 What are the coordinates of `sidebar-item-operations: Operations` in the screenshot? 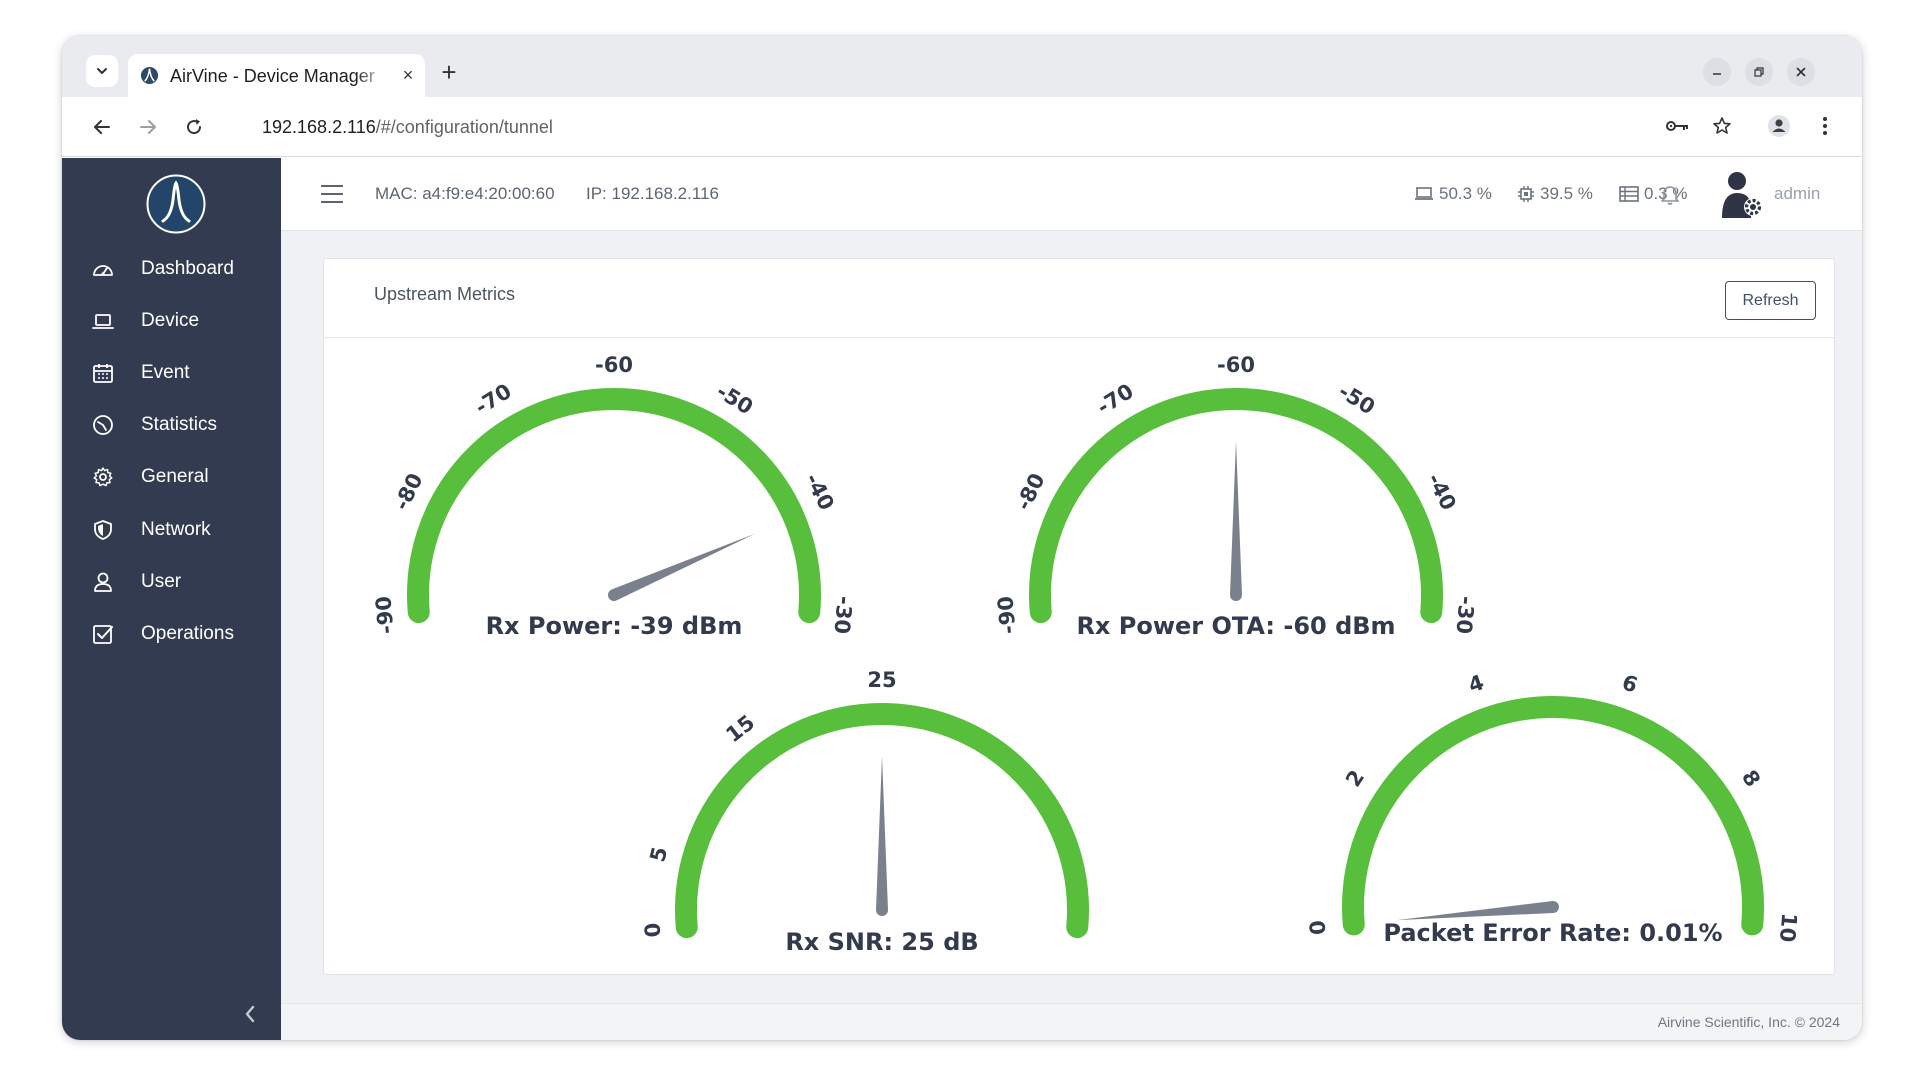 It's located at (171, 633).